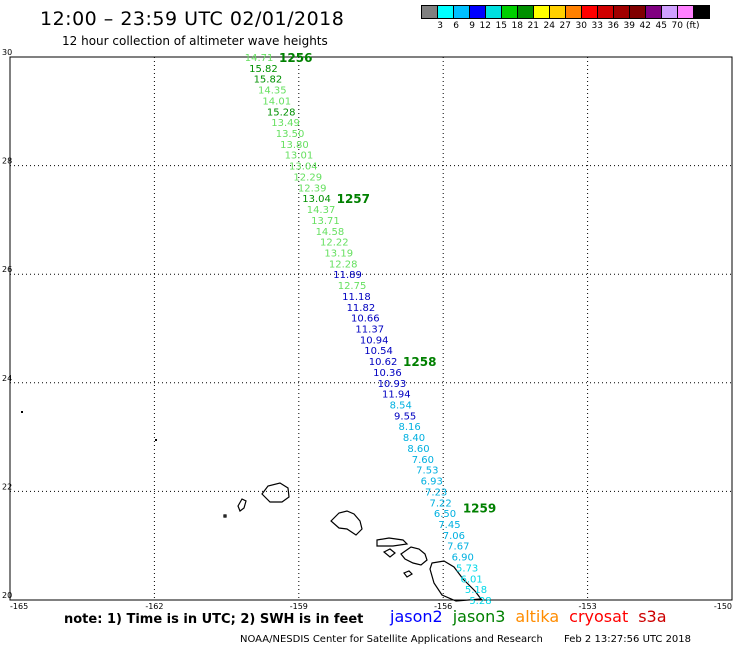 This screenshot has height=650, width=740. What do you see at coordinates (723, 606) in the screenshot?
I see `lon-tick-label: -150` at bounding box center [723, 606].